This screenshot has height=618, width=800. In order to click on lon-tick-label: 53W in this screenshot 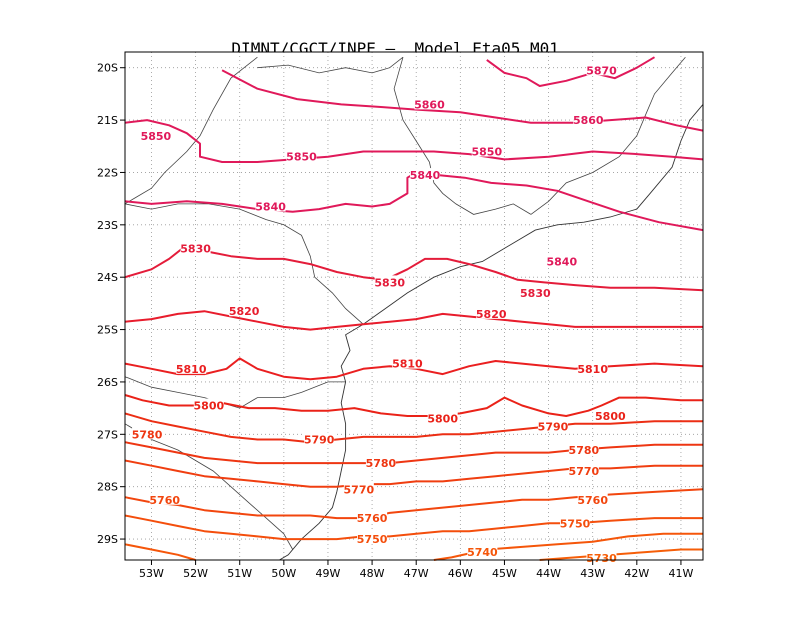, I will do `click(151, 573)`.